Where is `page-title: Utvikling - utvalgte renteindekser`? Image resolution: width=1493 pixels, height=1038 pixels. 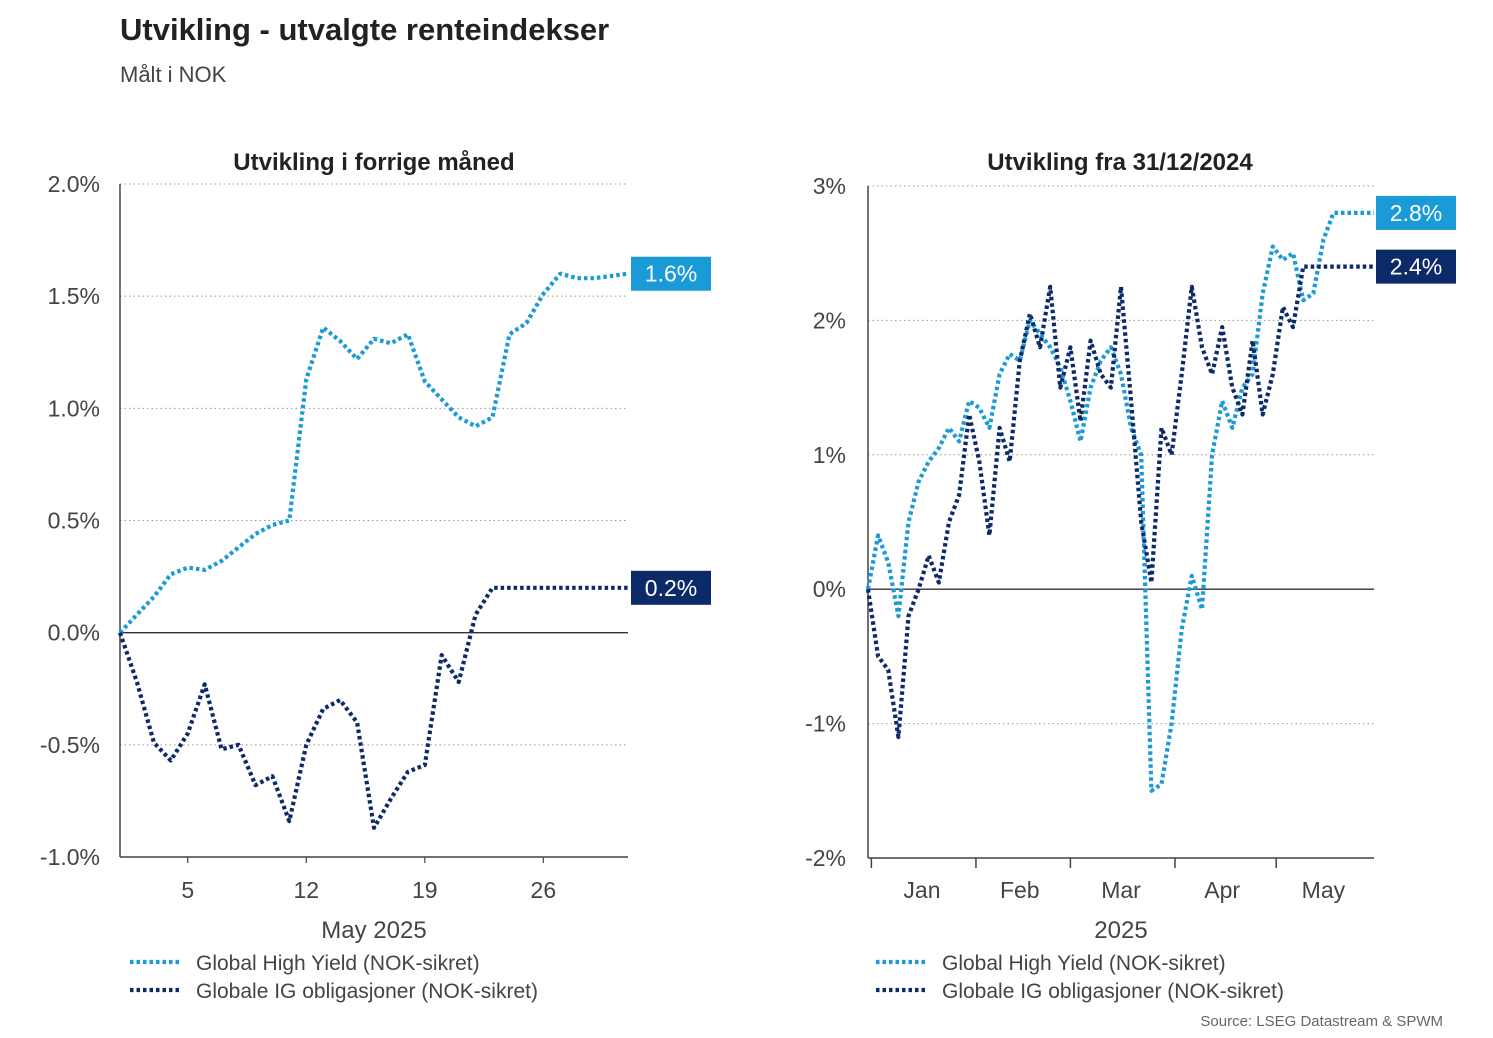 page-title: Utvikling - utvalgte renteindekser is located at coordinates (365, 29).